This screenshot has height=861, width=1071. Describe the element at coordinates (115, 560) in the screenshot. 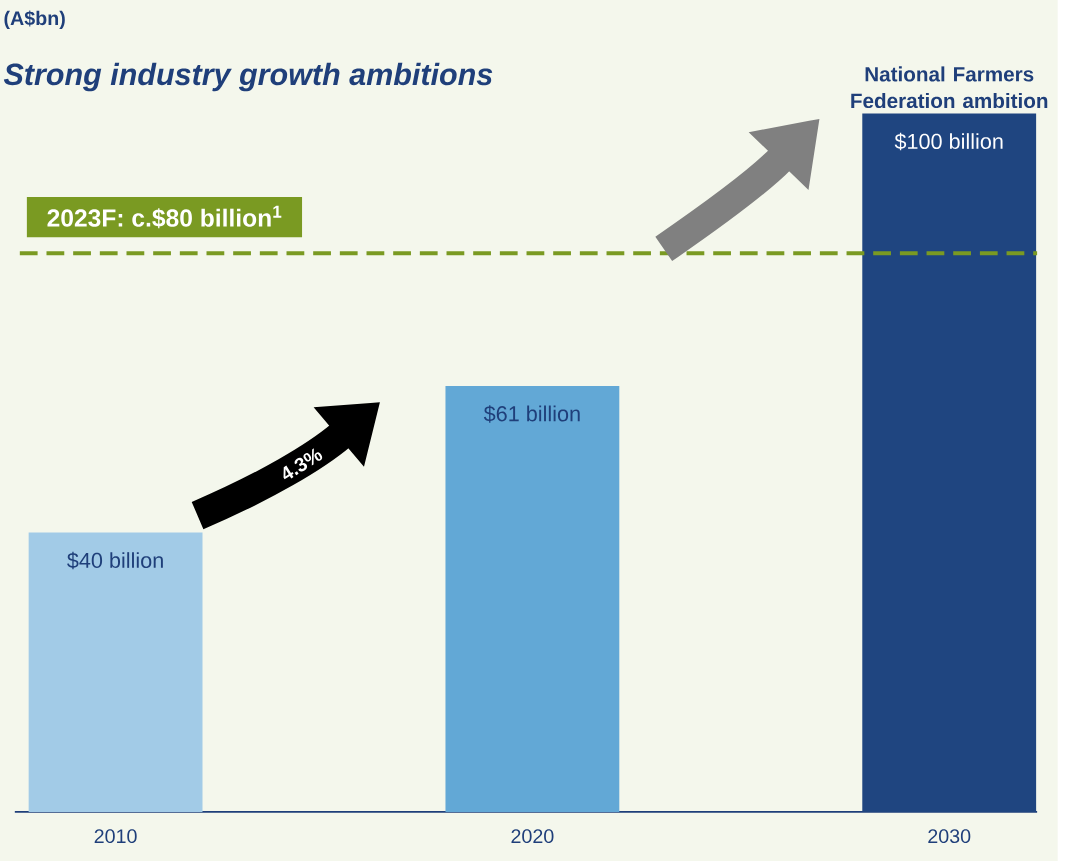

I see `data-label: $40 billion` at that location.